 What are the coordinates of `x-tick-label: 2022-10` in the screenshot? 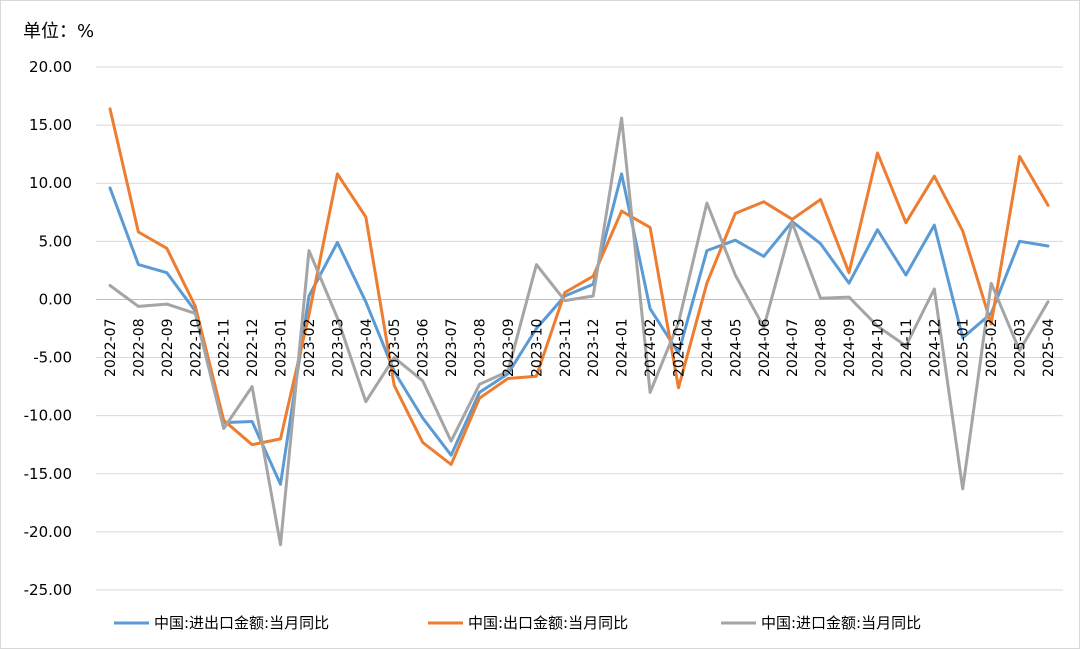 It's located at (196, 348).